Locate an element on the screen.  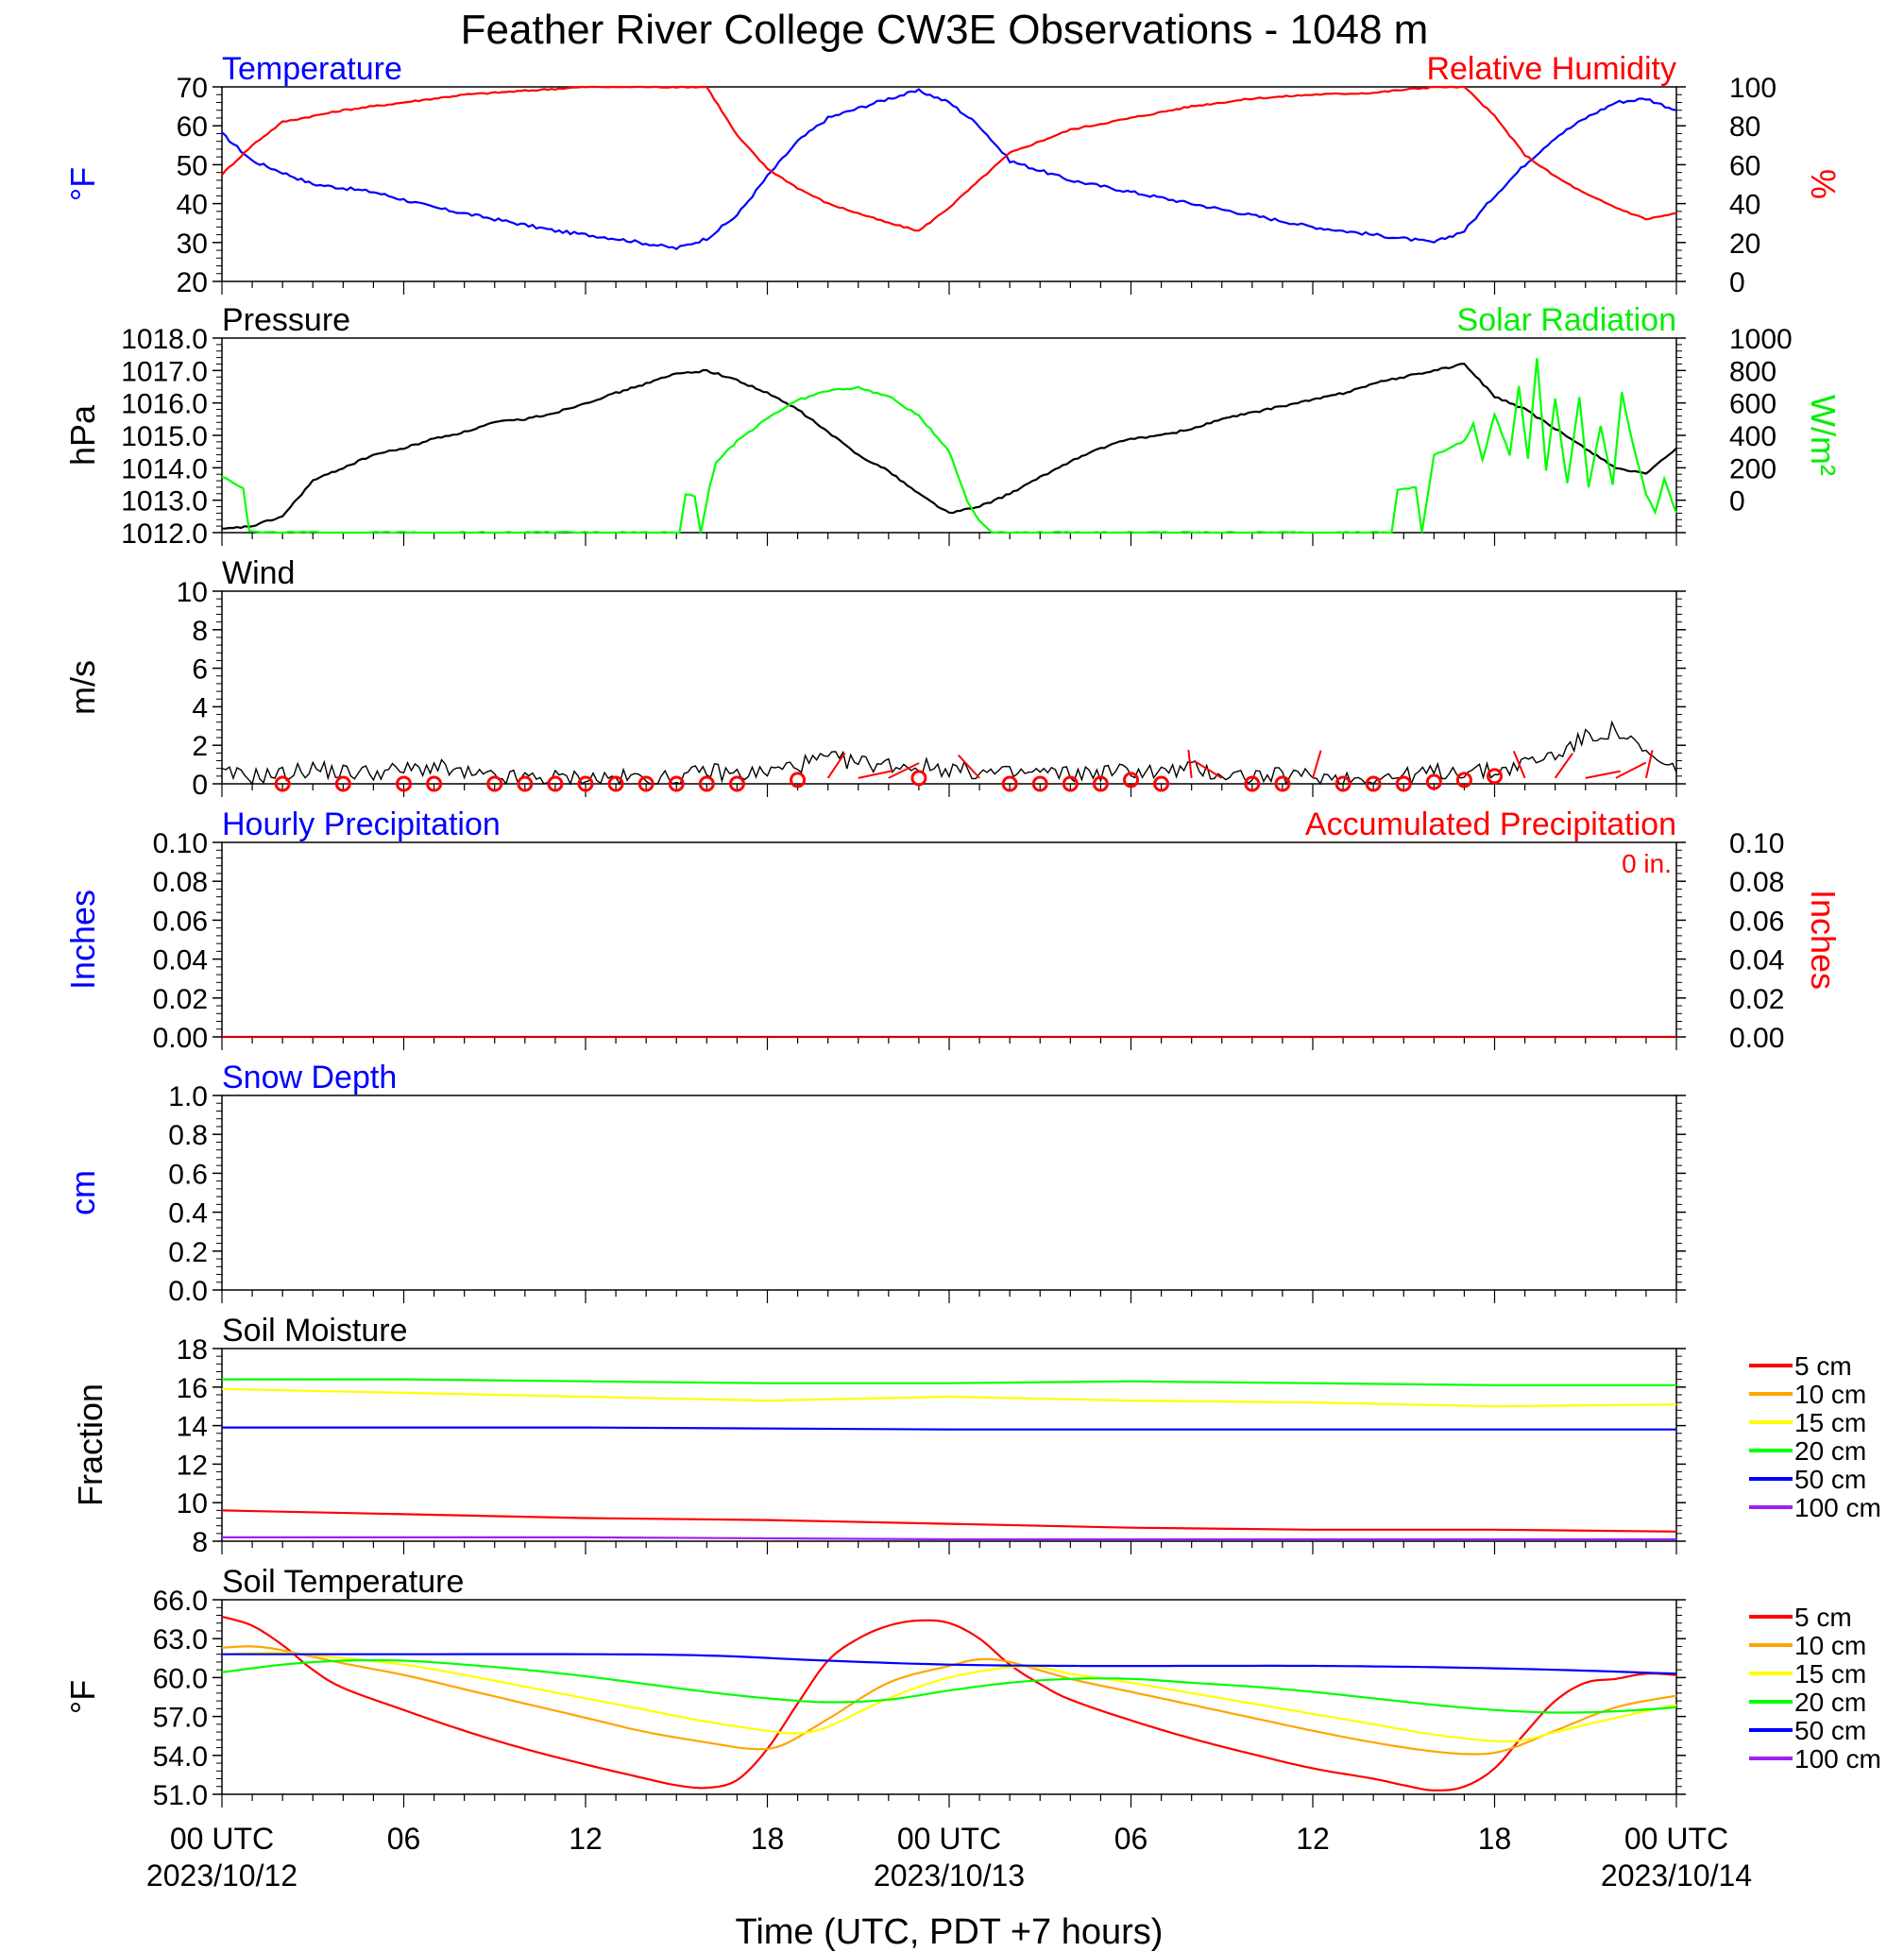
y-tick-label: 10 is located at coordinates (192, 1503).